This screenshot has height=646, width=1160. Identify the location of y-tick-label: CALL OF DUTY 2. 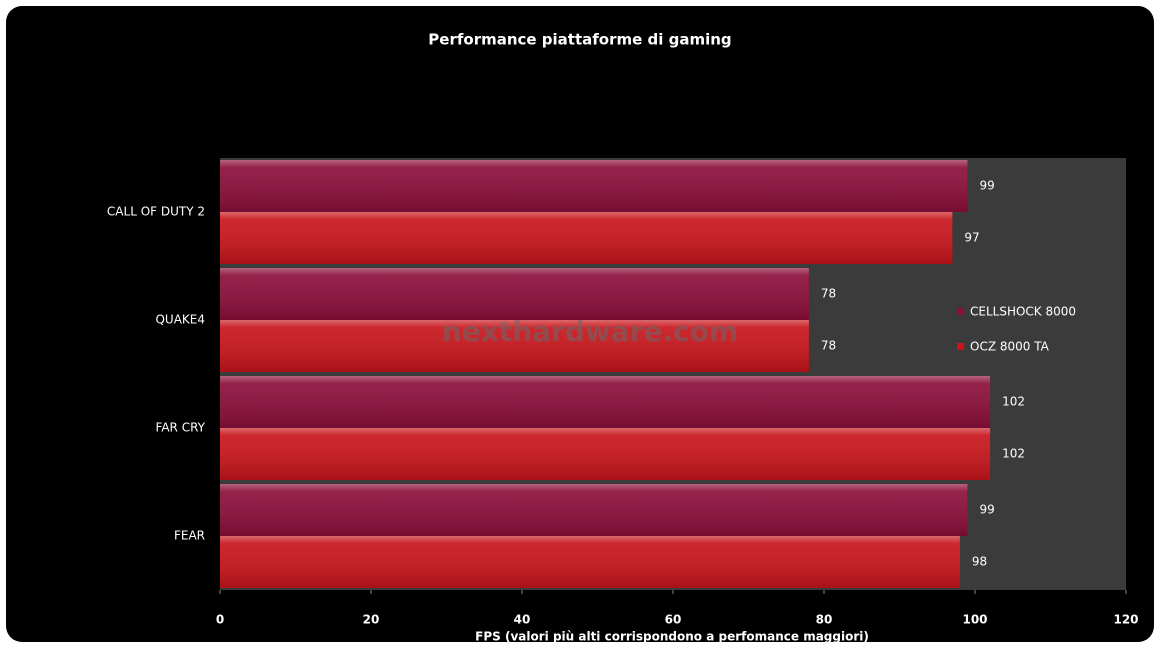
(156, 212).